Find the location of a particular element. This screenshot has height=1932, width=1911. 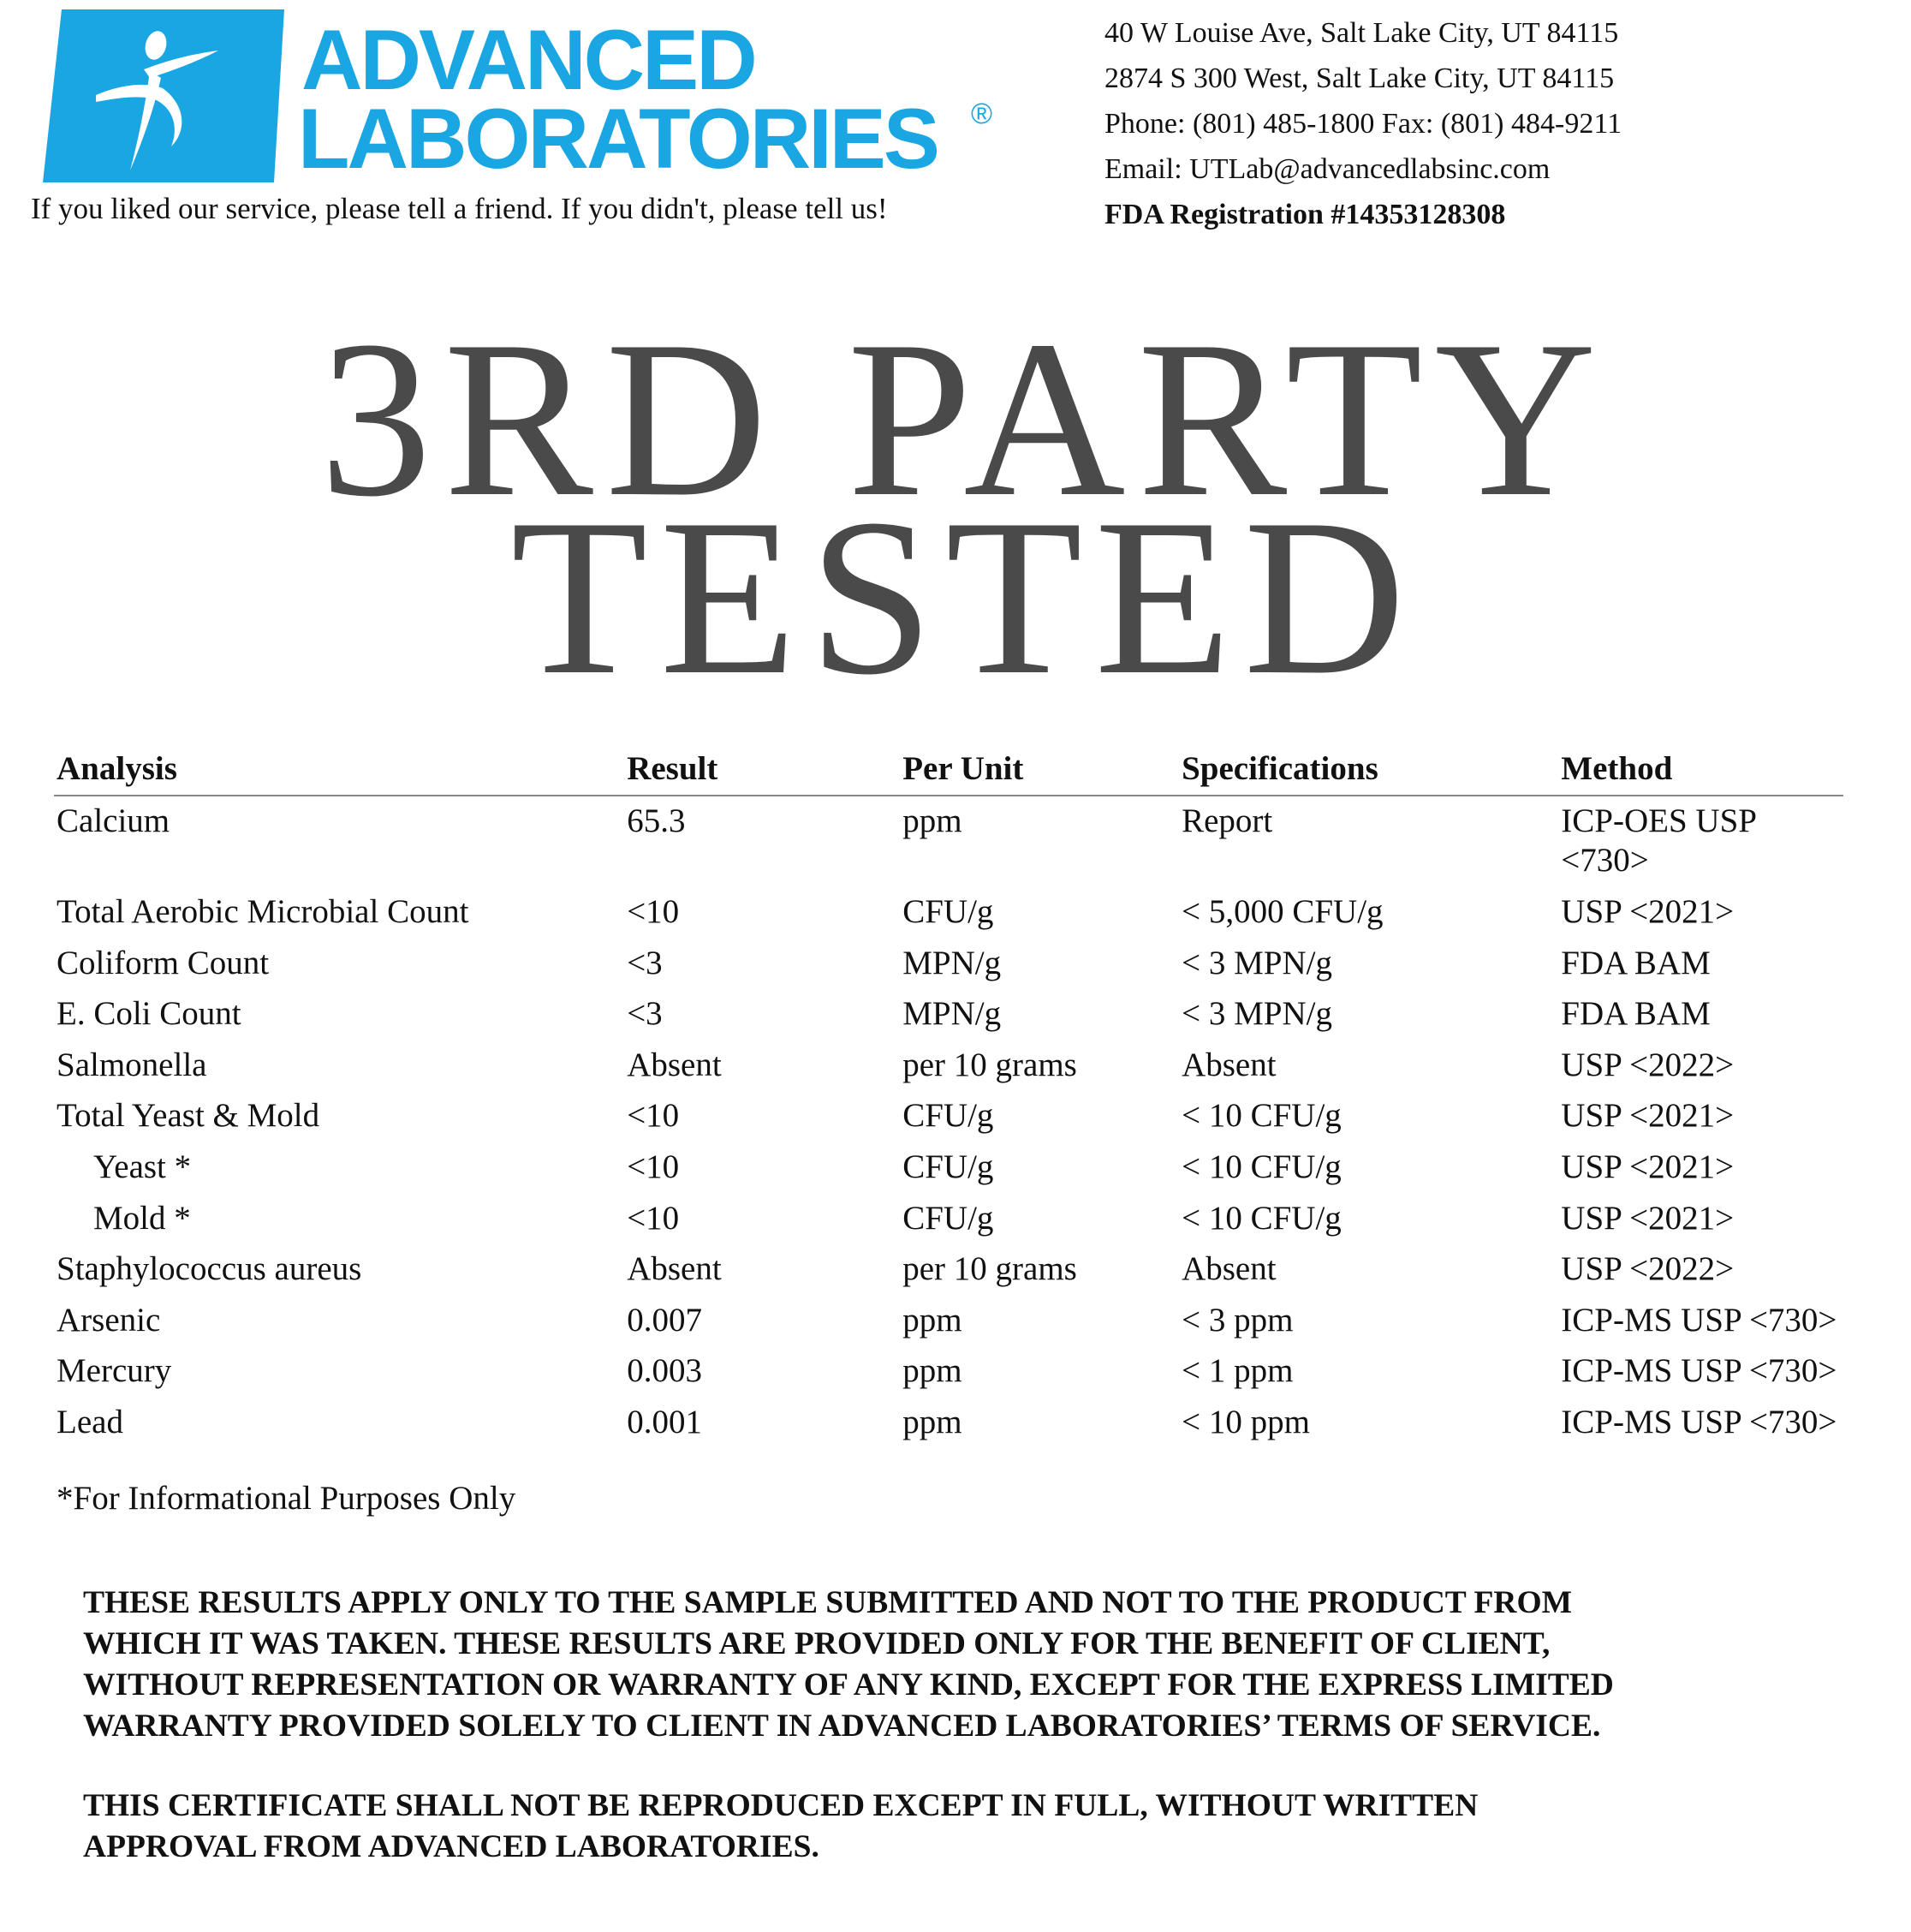

running-figure-icon is located at coordinates (164, 95).